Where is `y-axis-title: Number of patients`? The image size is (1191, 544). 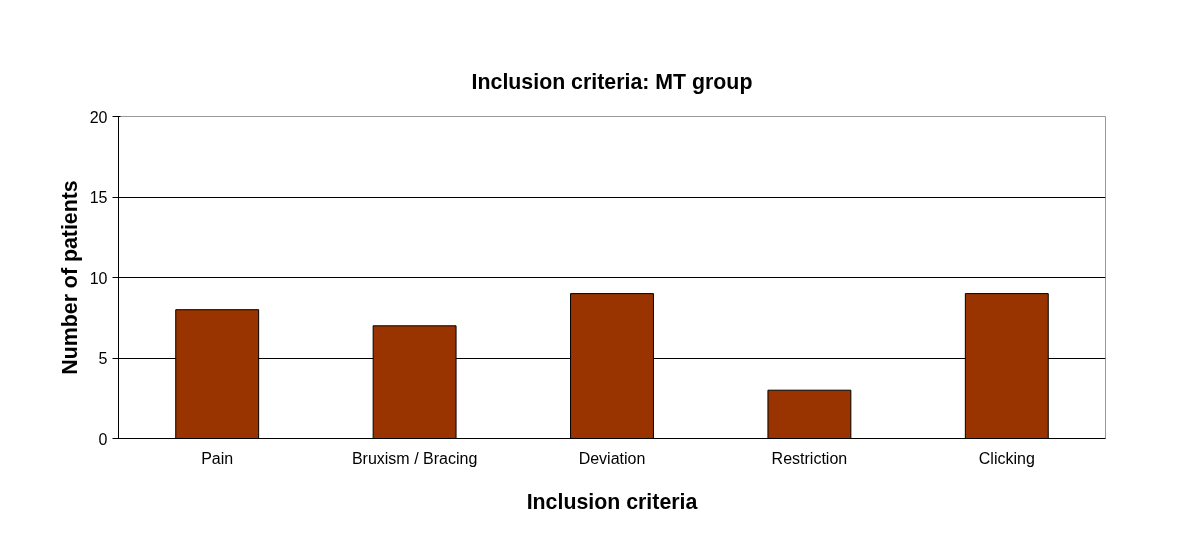 y-axis-title: Number of patients is located at coordinates (69, 277).